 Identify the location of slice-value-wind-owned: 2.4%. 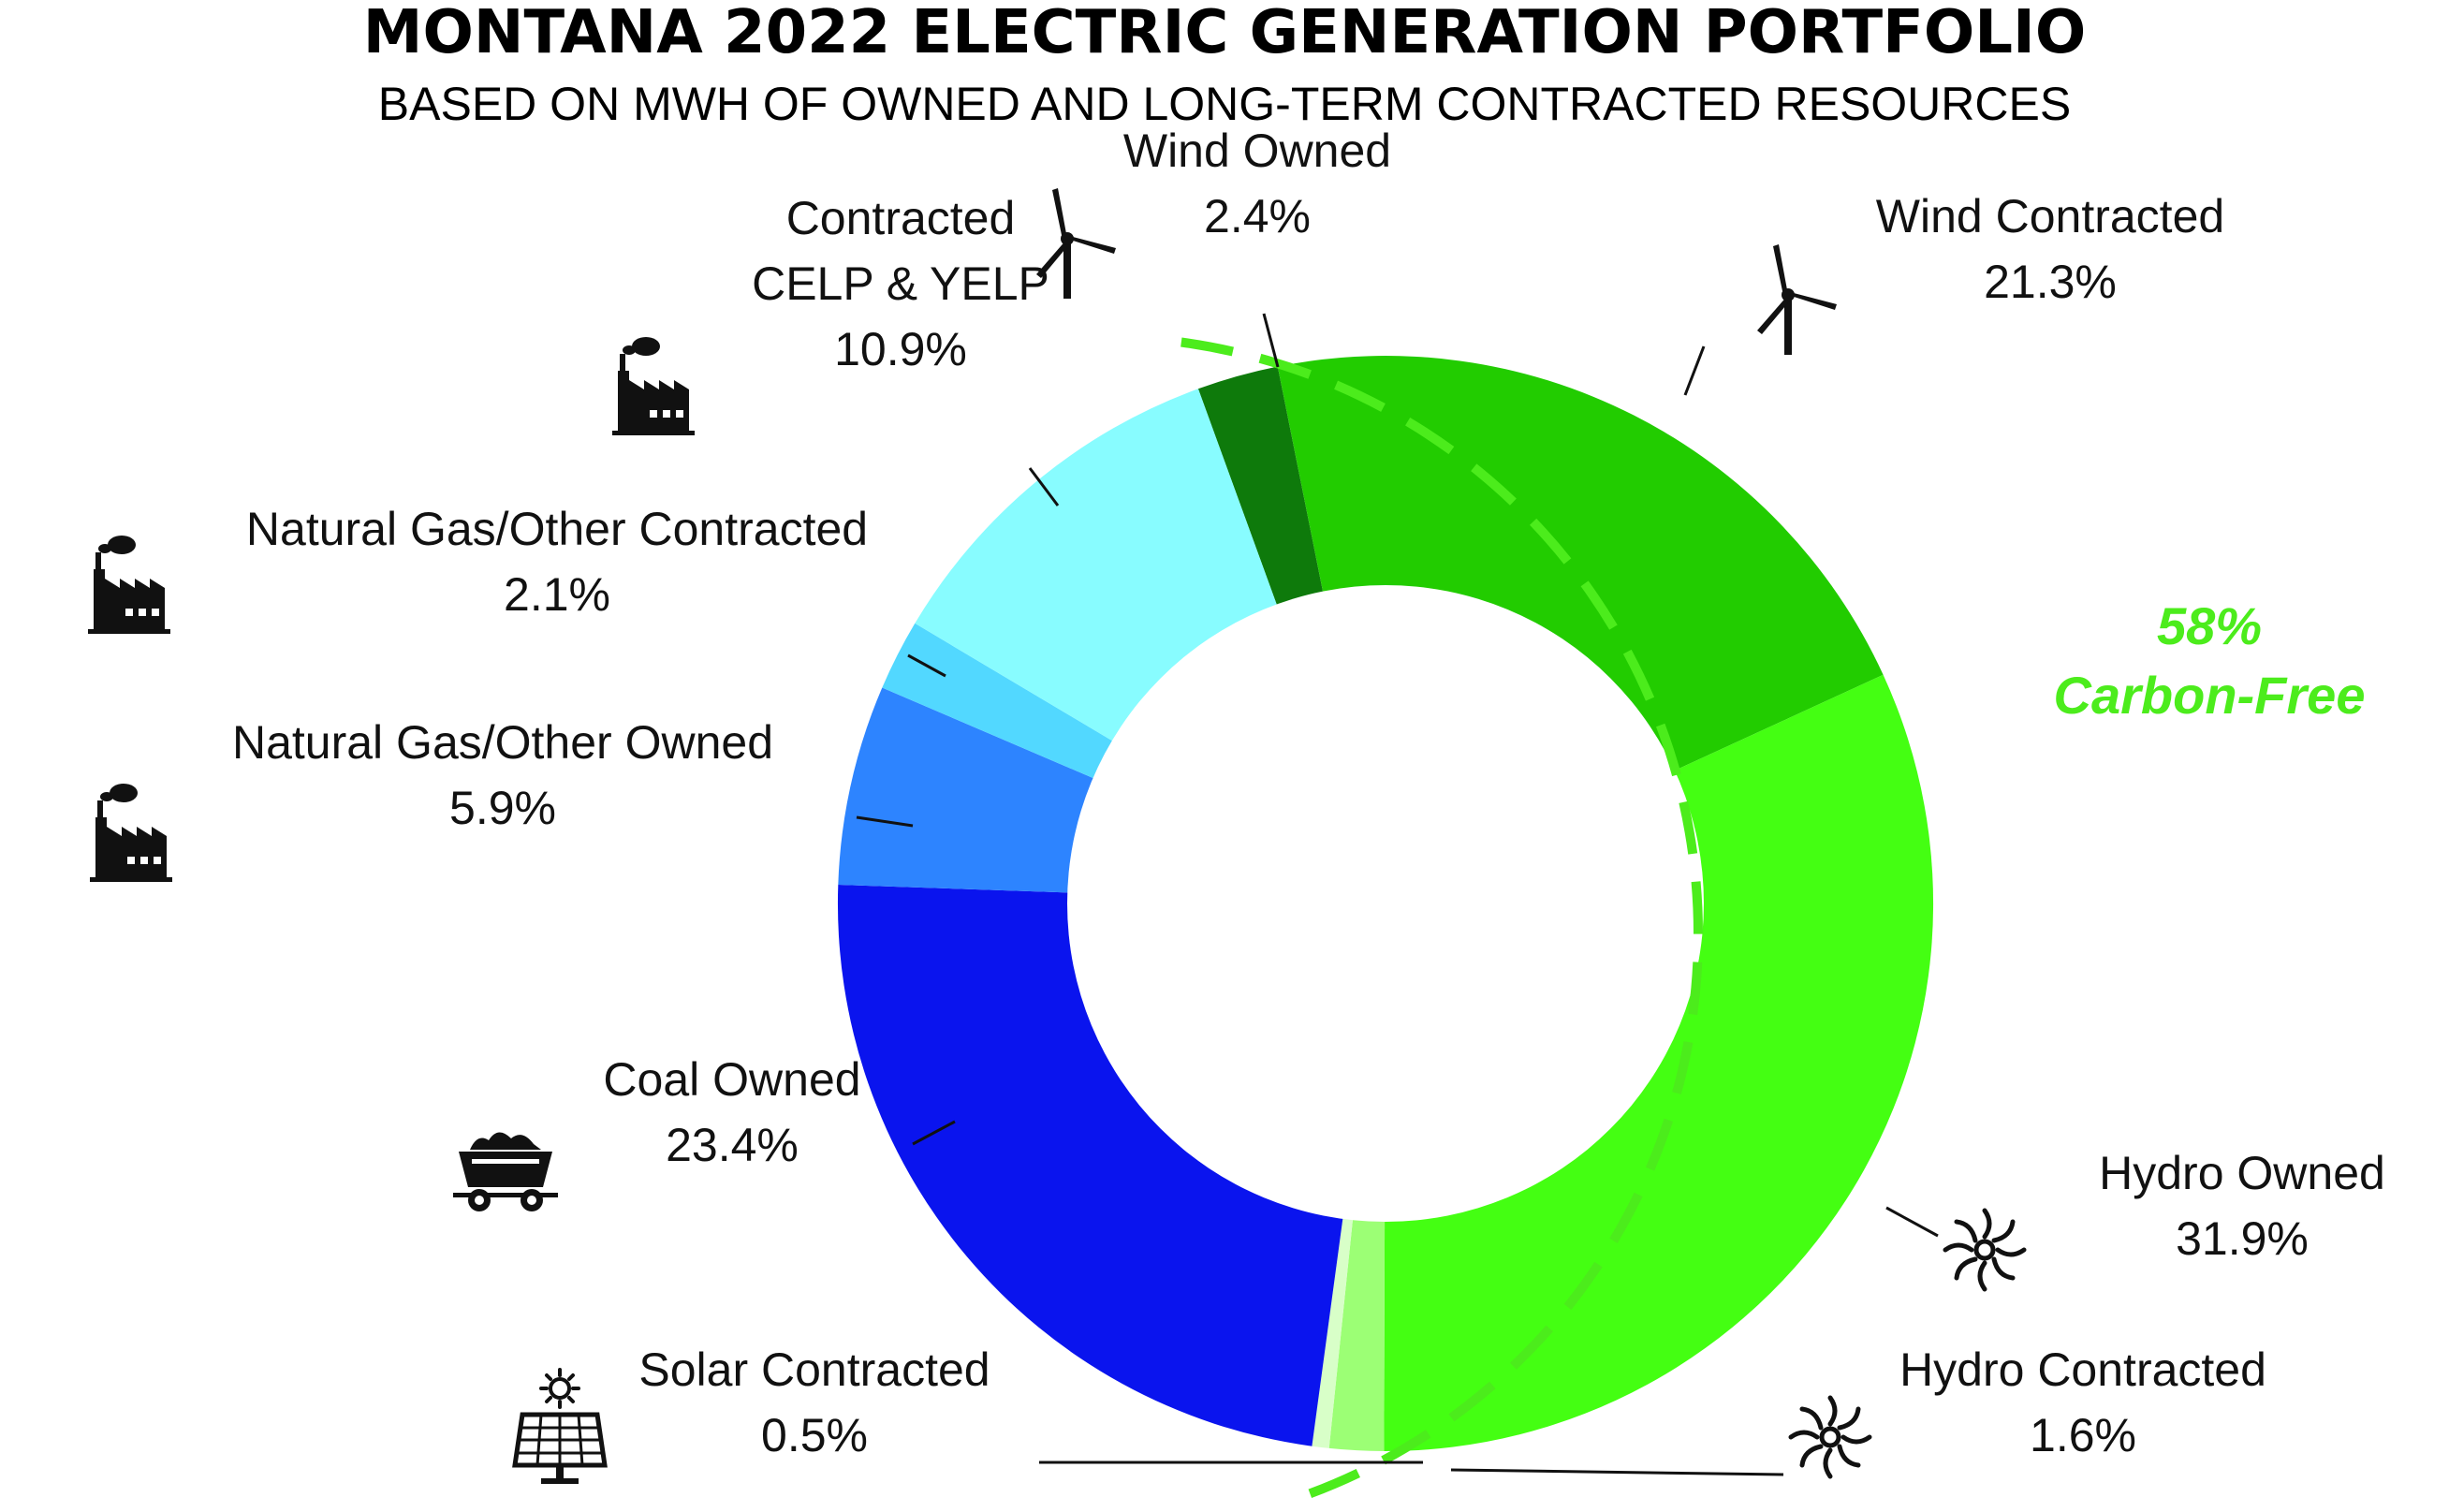
(1257, 216).